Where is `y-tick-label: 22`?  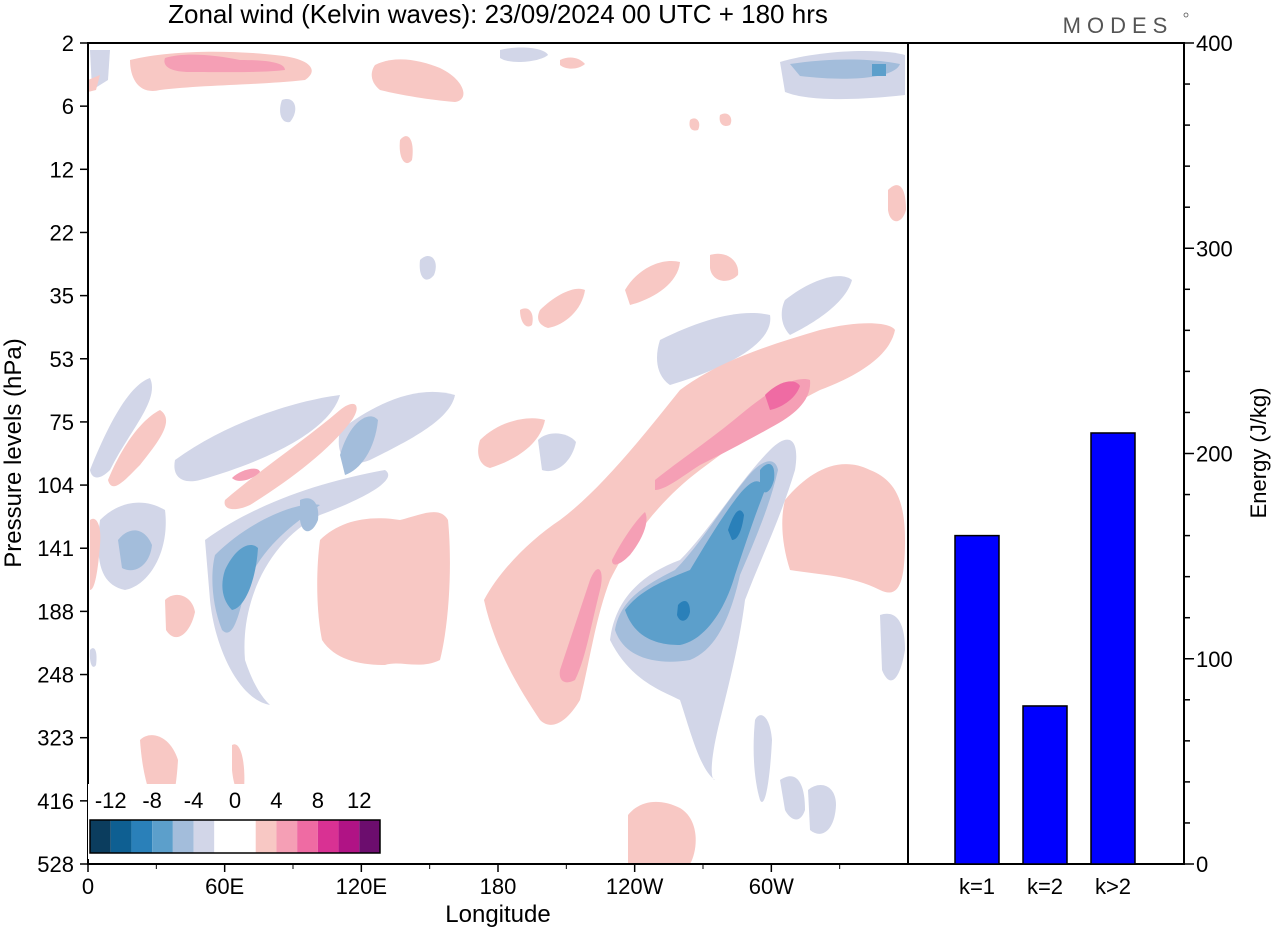
y-tick-label: 22 is located at coordinates (62, 232).